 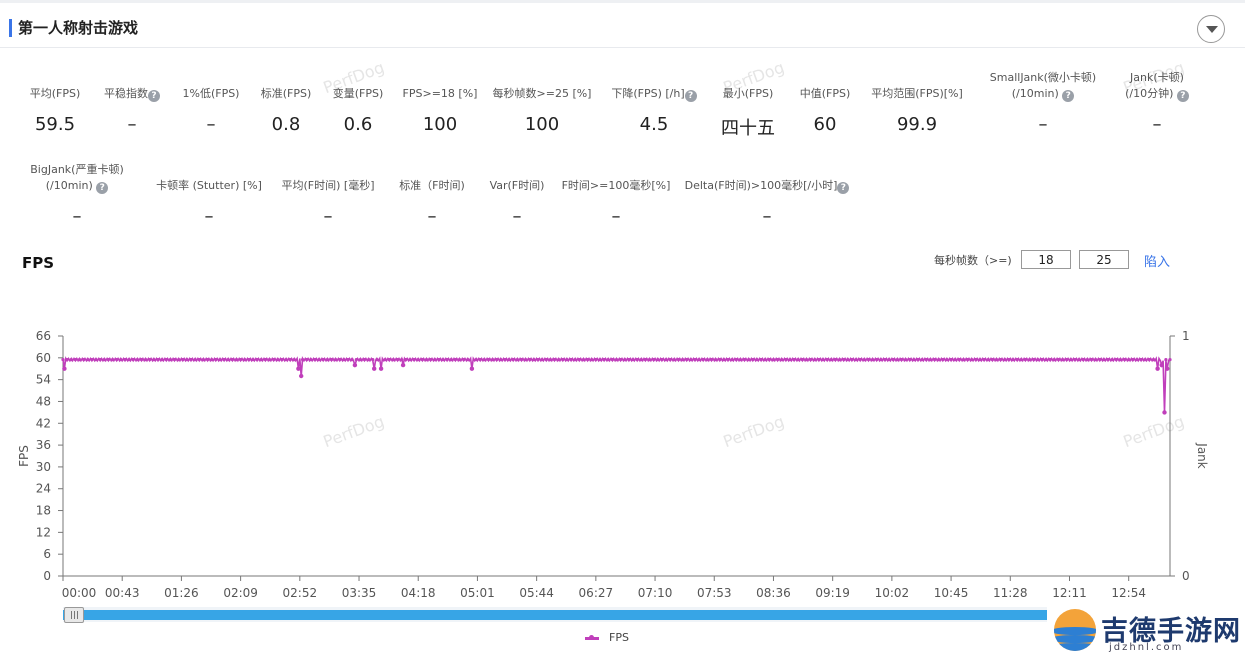 I want to click on x-tick-label: 07:53, so click(x=714, y=593).